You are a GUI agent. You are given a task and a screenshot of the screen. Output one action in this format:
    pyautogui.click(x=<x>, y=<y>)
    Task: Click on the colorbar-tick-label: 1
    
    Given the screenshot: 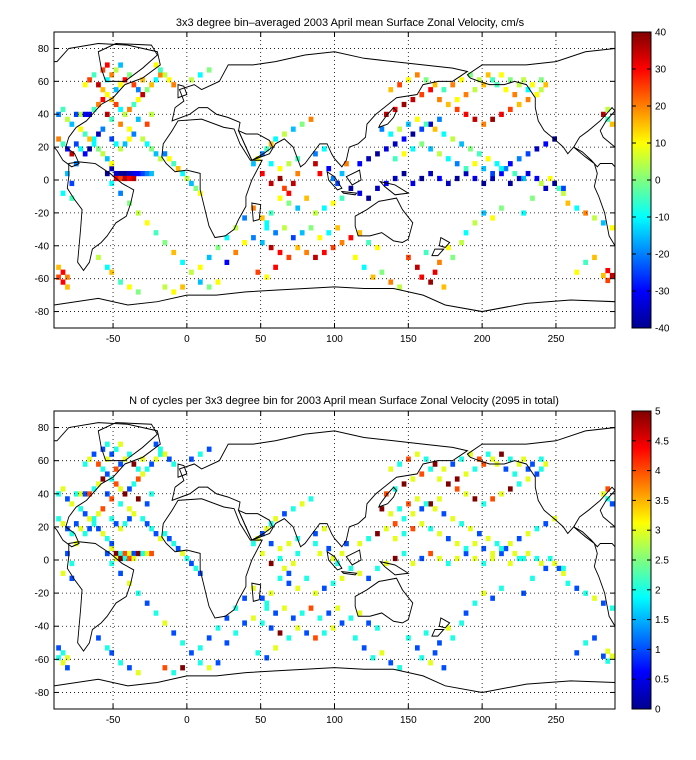 What is the action you would take?
    pyautogui.click(x=658, y=650)
    